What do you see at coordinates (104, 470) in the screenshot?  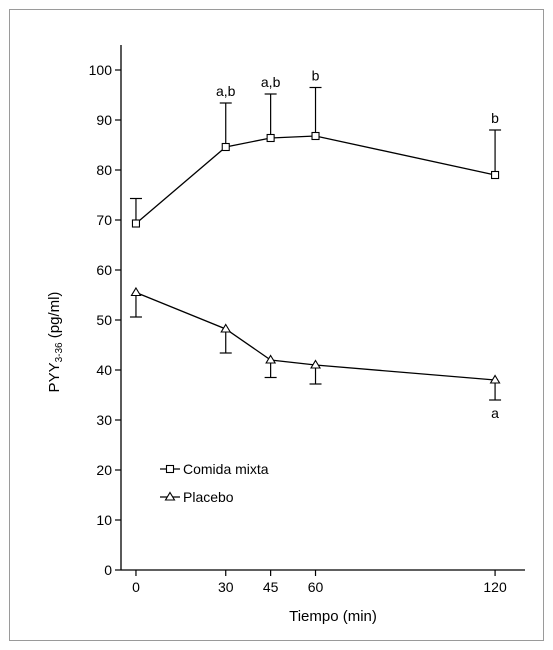 I see `y-tick-label: 20` at bounding box center [104, 470].